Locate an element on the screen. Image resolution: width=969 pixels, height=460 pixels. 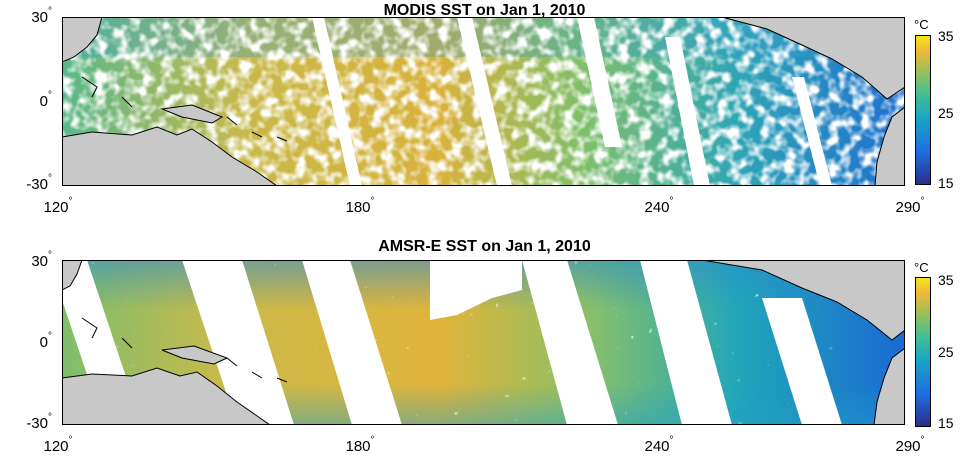
colorbar-unit-modis: °C is located at coordinates (921, 24).